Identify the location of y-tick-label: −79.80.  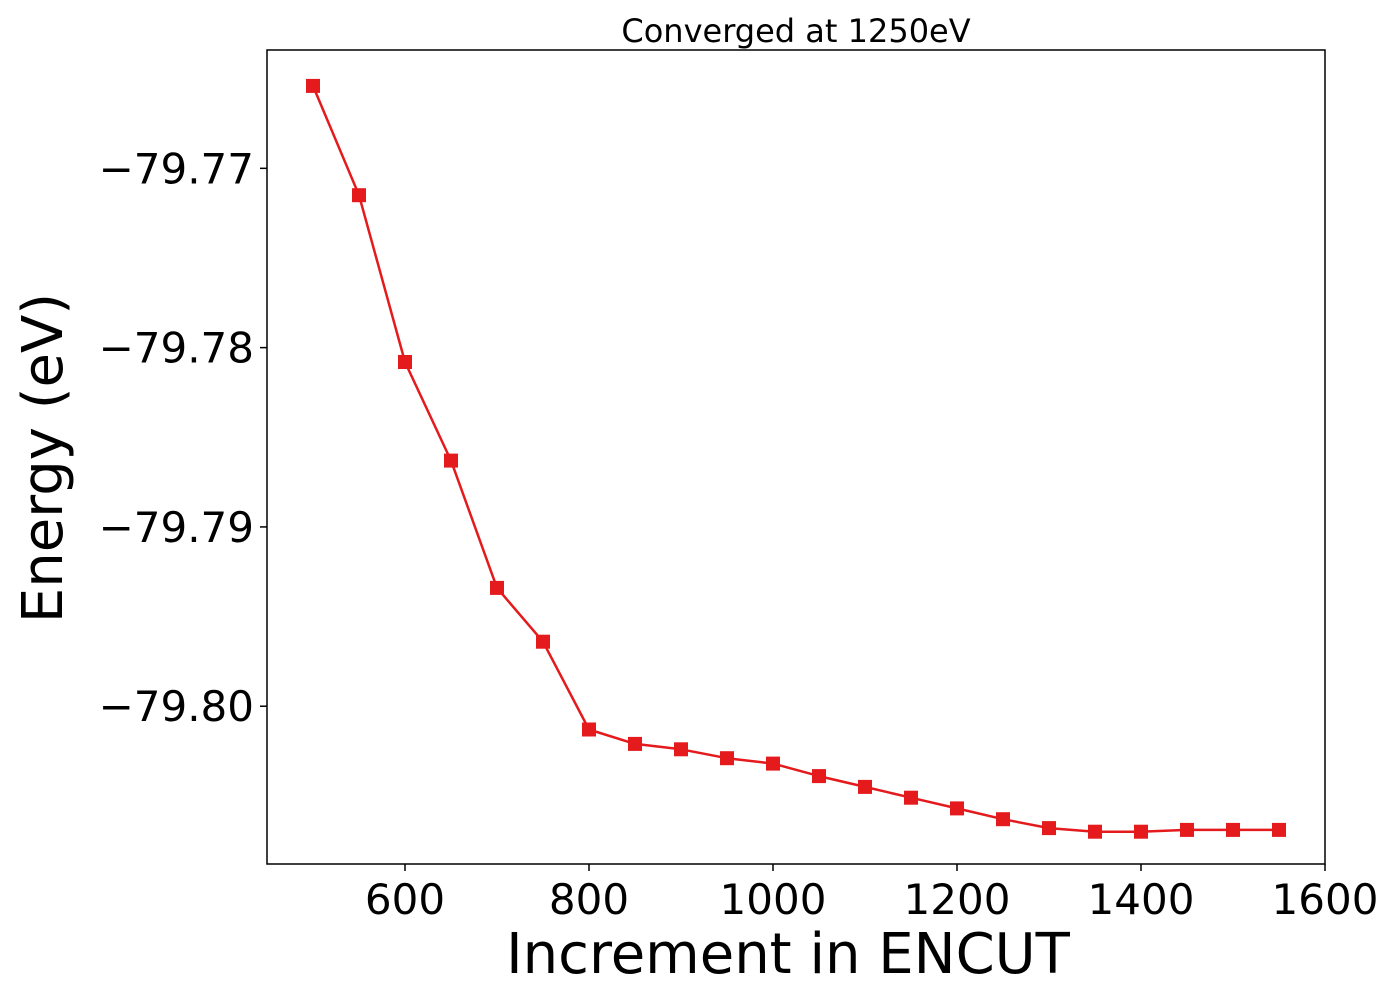
(176, 706).